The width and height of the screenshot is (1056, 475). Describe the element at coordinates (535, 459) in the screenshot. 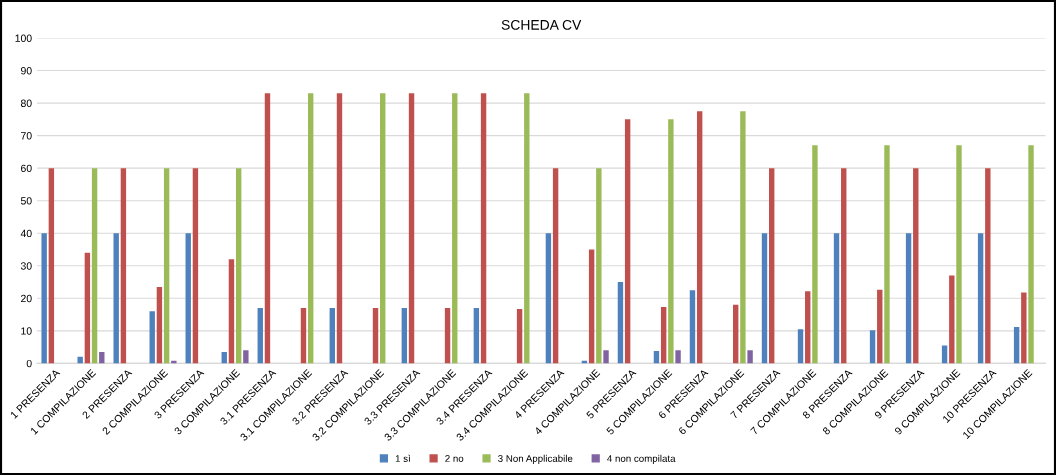

I see `legend-label: 3 Non Applicabile` at that location.